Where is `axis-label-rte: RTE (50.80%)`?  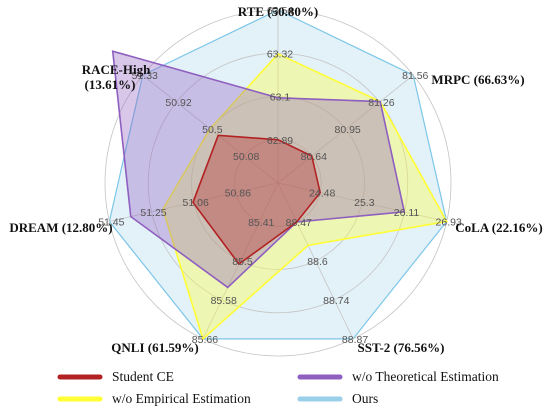 axis-label-rte: RTE (50.80%) is located at coordinates (278, 11).